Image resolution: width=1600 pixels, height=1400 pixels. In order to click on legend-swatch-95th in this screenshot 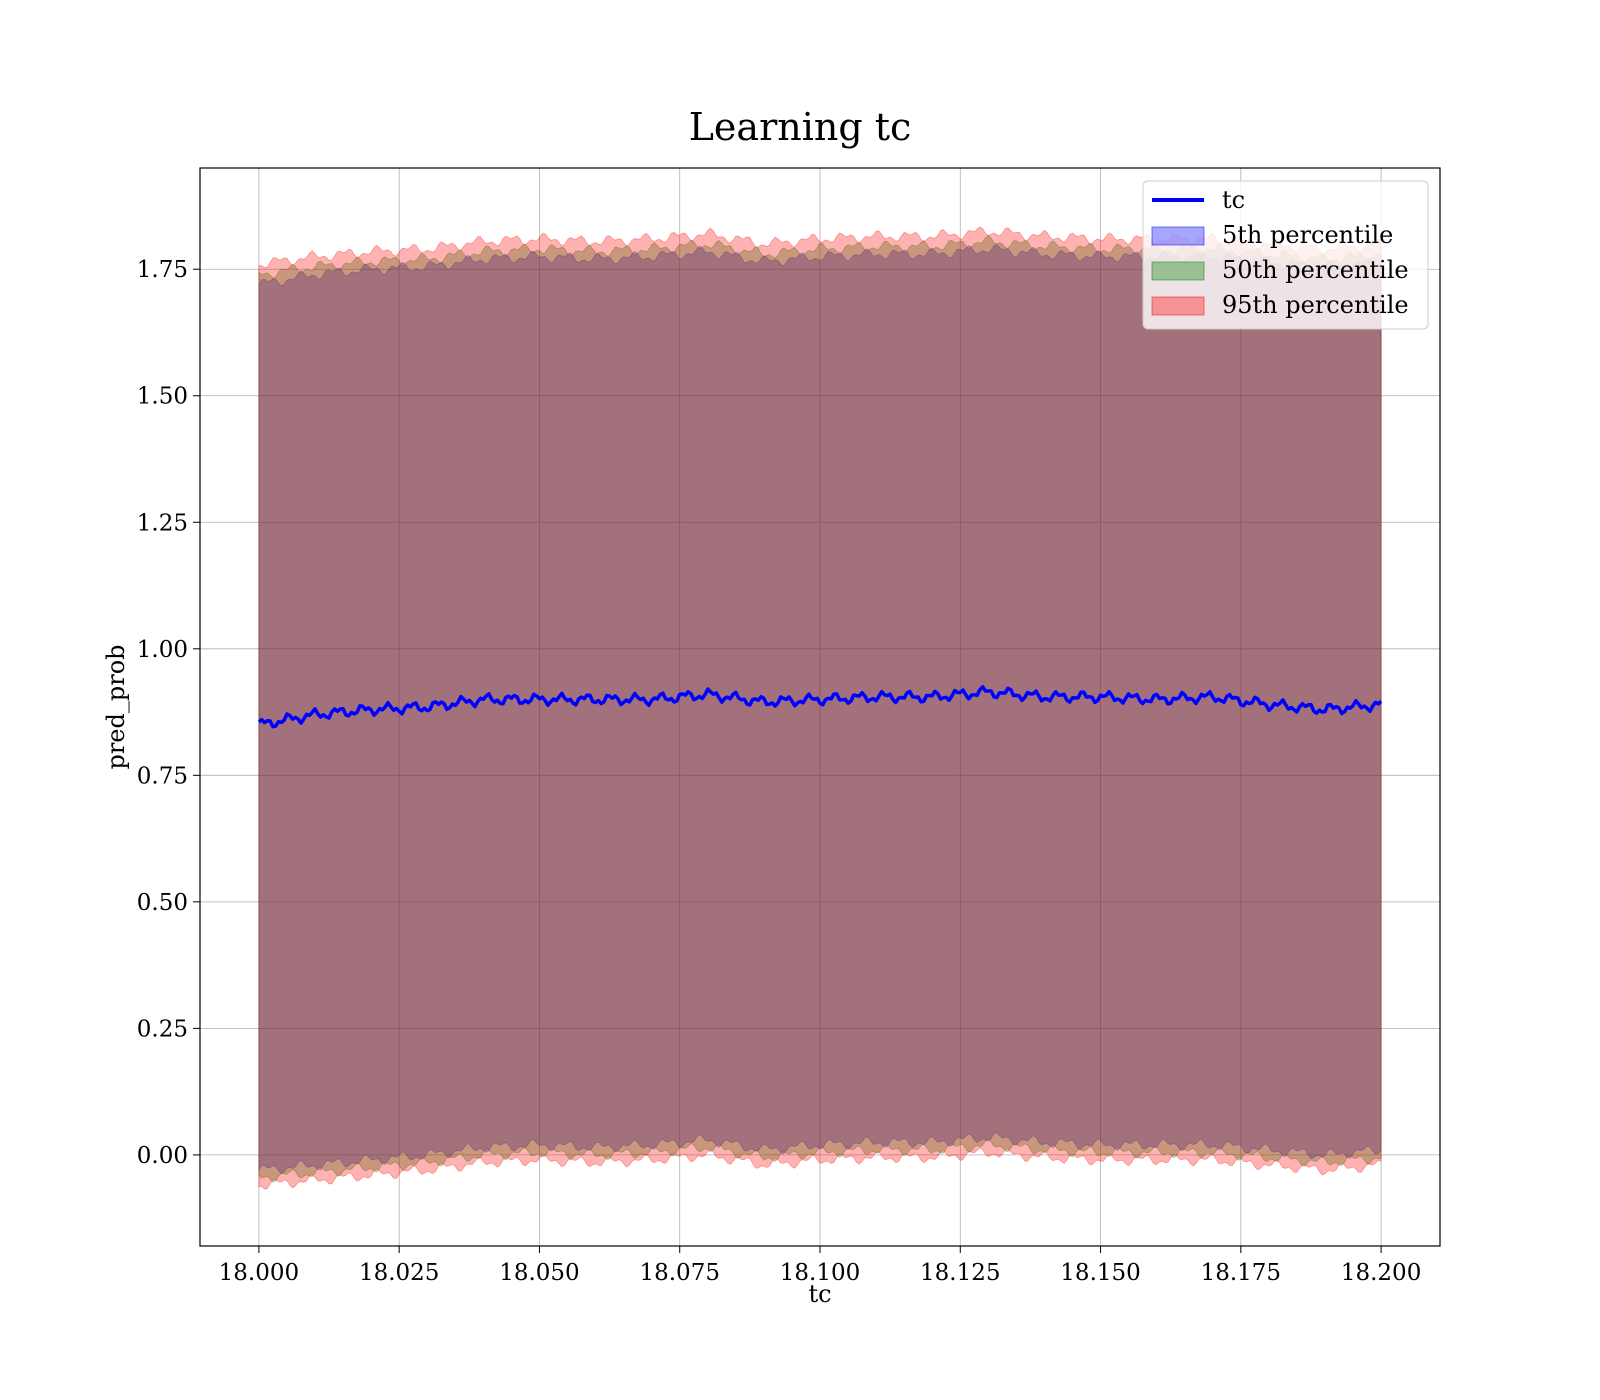, I will do `click(1178, 306)`.